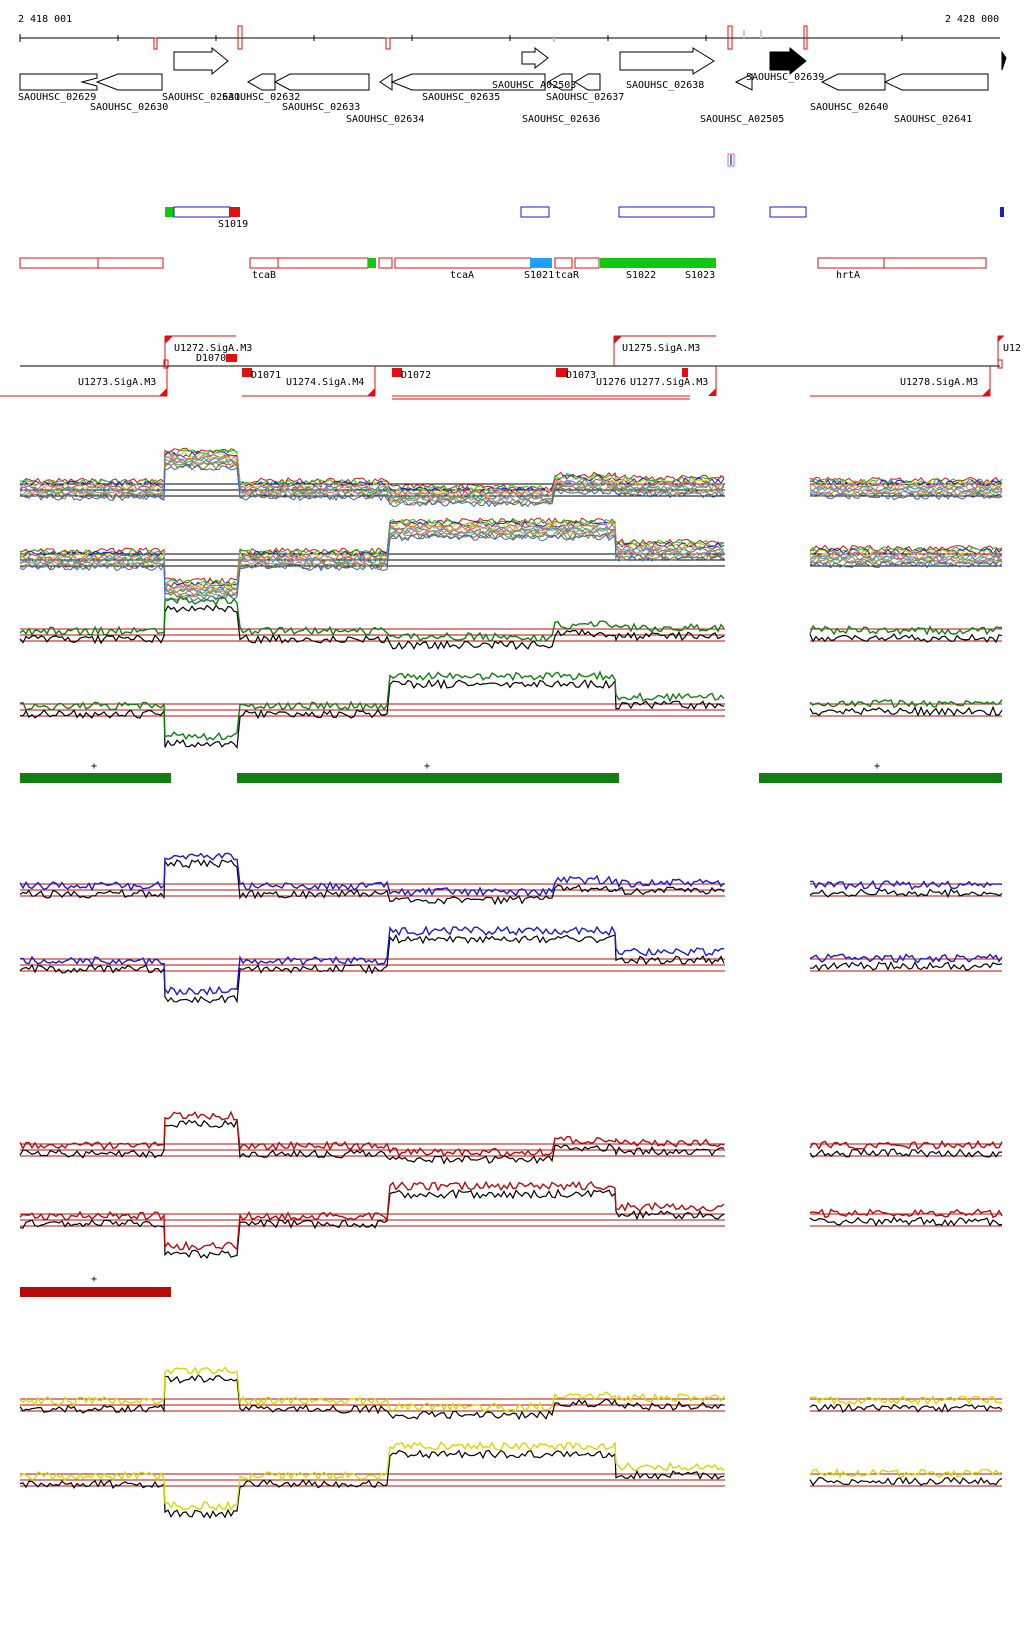  I want to click on feature-label: S1019, so click(233, 224).